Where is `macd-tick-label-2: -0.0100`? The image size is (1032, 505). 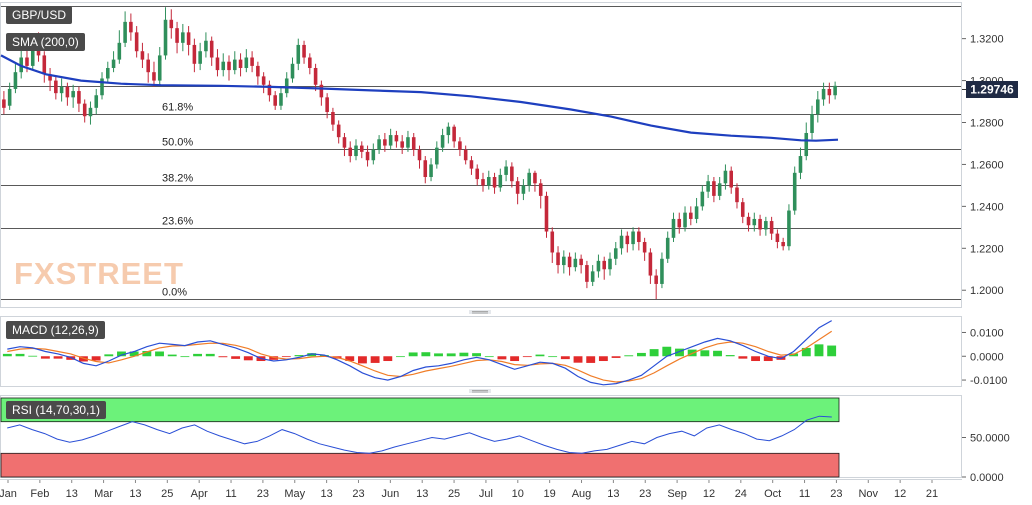 macd-tick-label-2: -0.0100 is located at coordinates (988, 381).